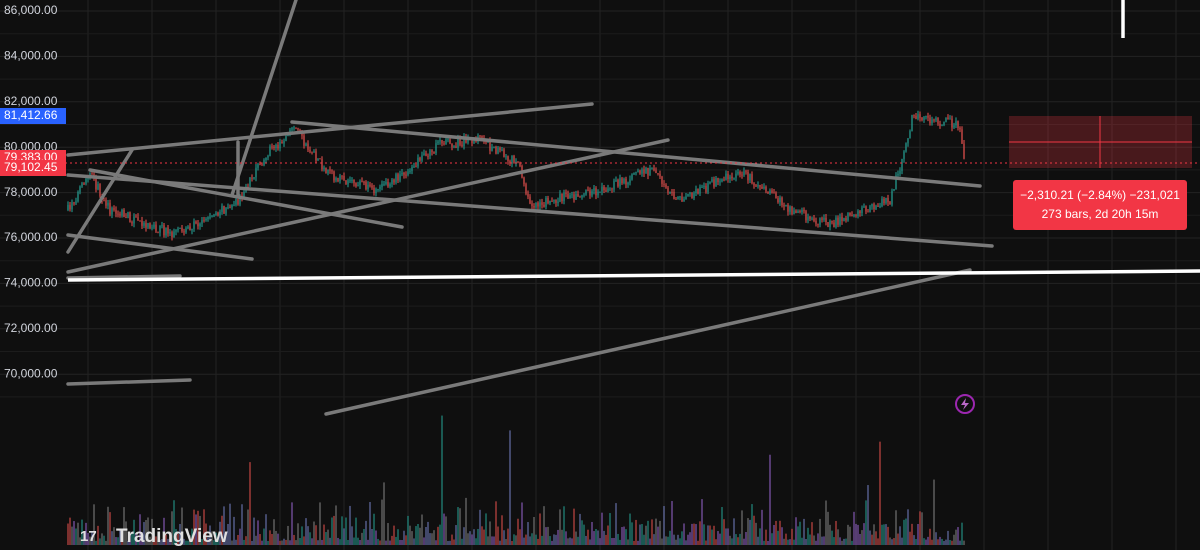  Describe the element at coordinates (330, 129) in the screenshot. I see `trend-line` at that location.